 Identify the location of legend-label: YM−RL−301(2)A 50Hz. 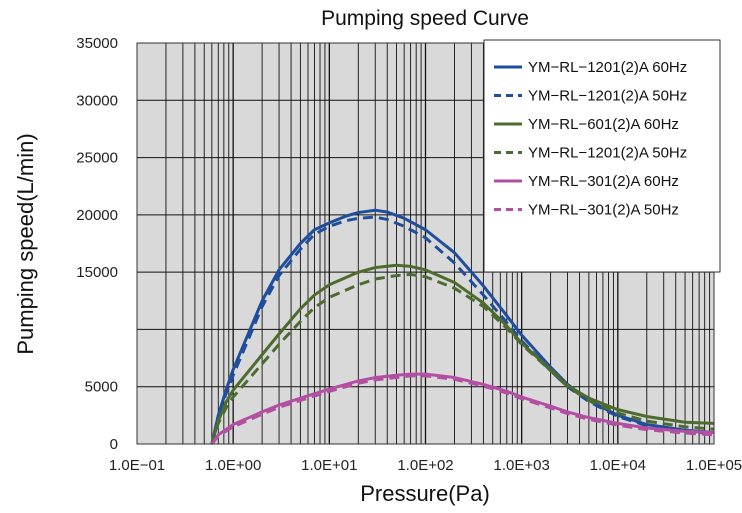
(603, 210).